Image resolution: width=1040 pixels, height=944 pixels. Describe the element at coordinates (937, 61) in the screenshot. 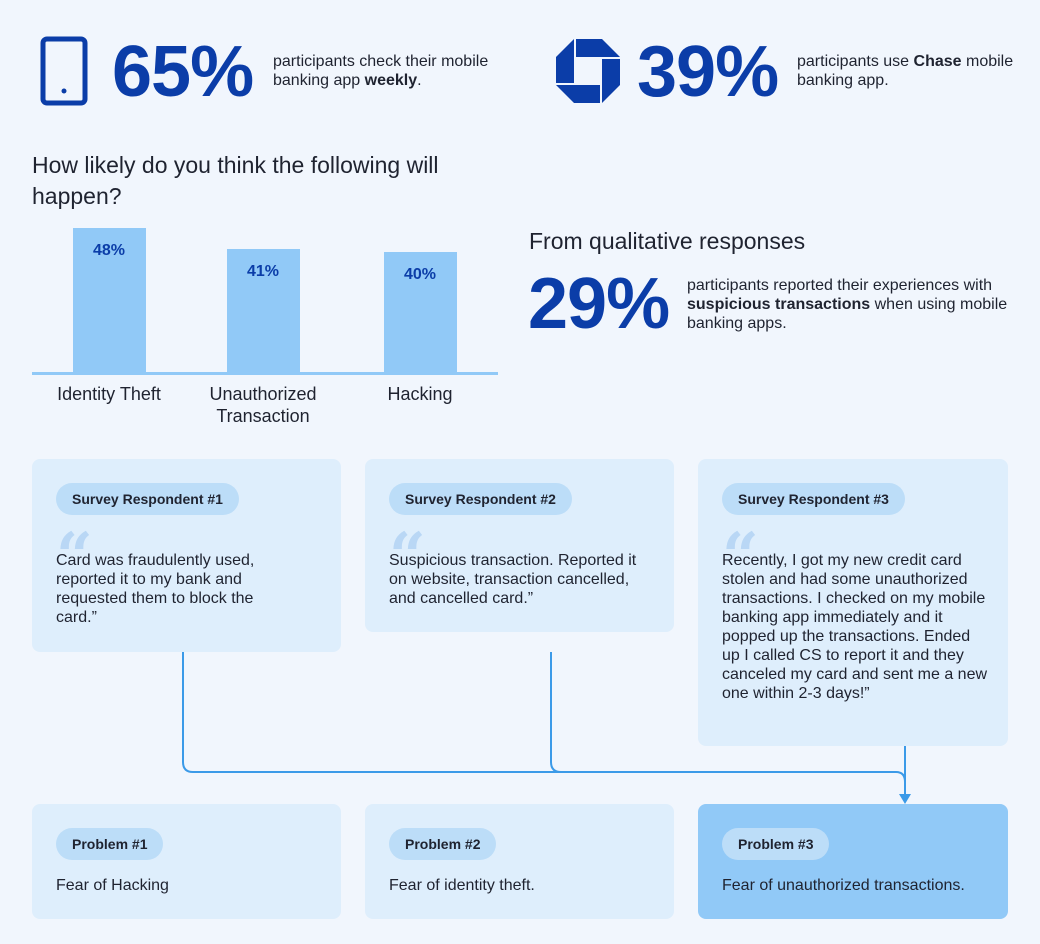

I see `stat-chase-bold: Chase` at that location.